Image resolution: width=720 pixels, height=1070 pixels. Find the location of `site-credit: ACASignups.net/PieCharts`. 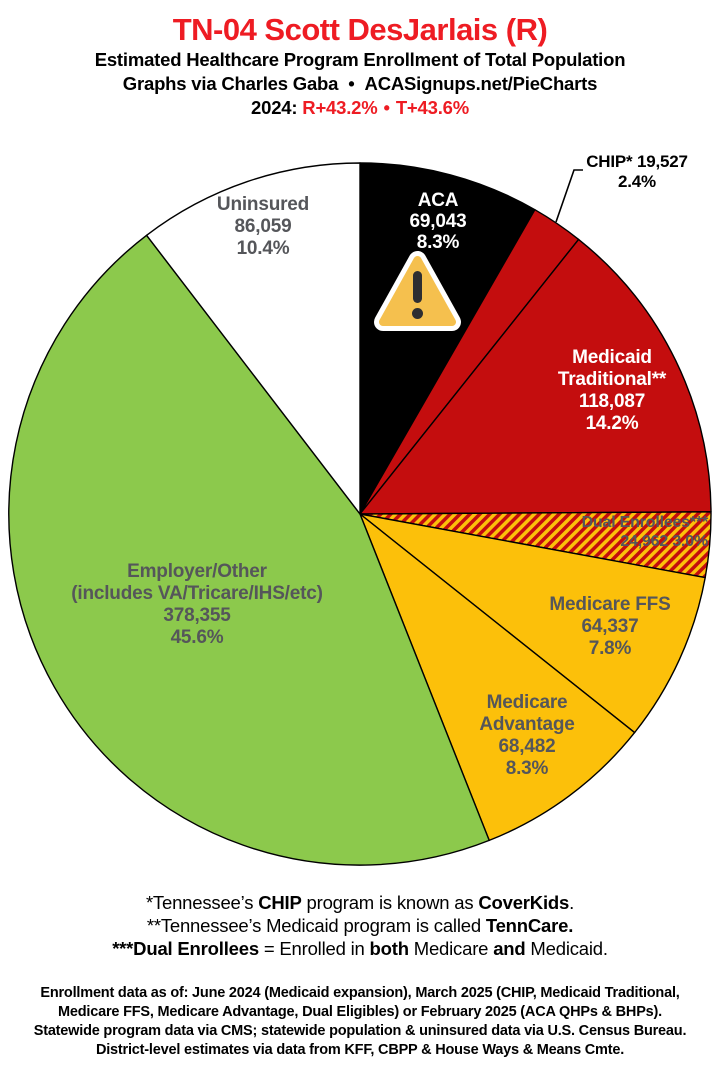

site-credit: ACASignups.net/PieCharts is located at coordinates (481, 83).